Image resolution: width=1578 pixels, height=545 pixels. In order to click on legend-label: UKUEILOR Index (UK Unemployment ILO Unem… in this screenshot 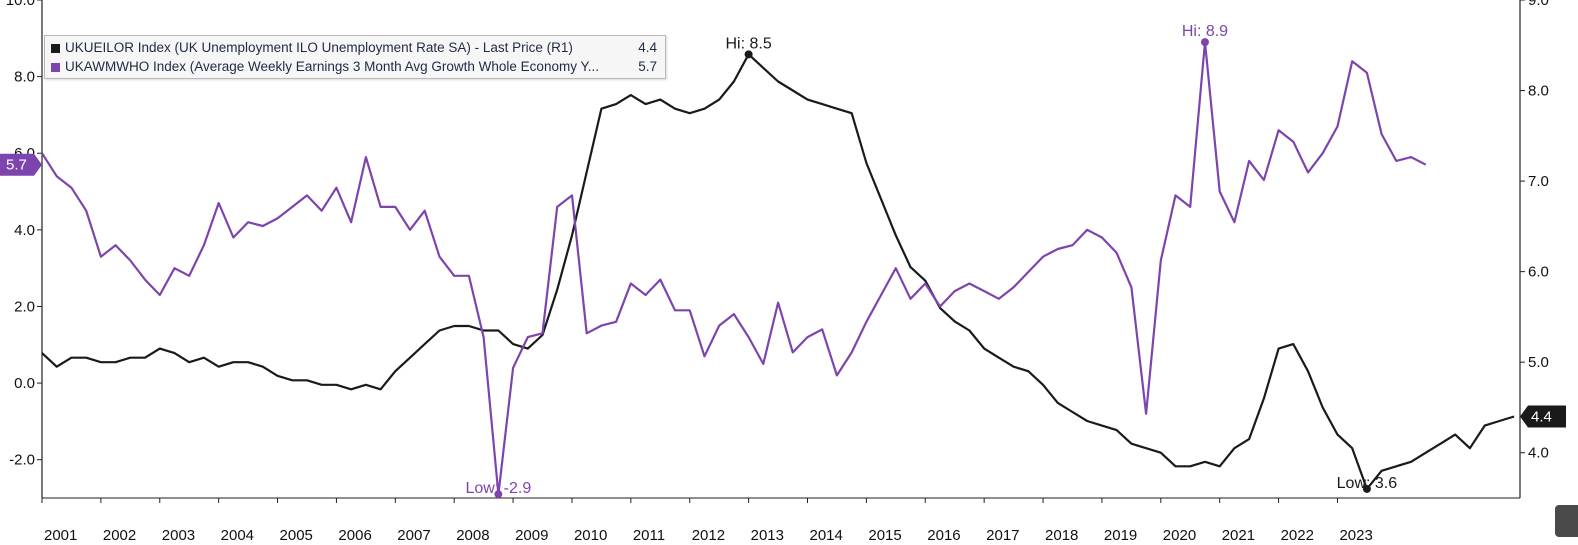, I will do `click(319, 47)`.